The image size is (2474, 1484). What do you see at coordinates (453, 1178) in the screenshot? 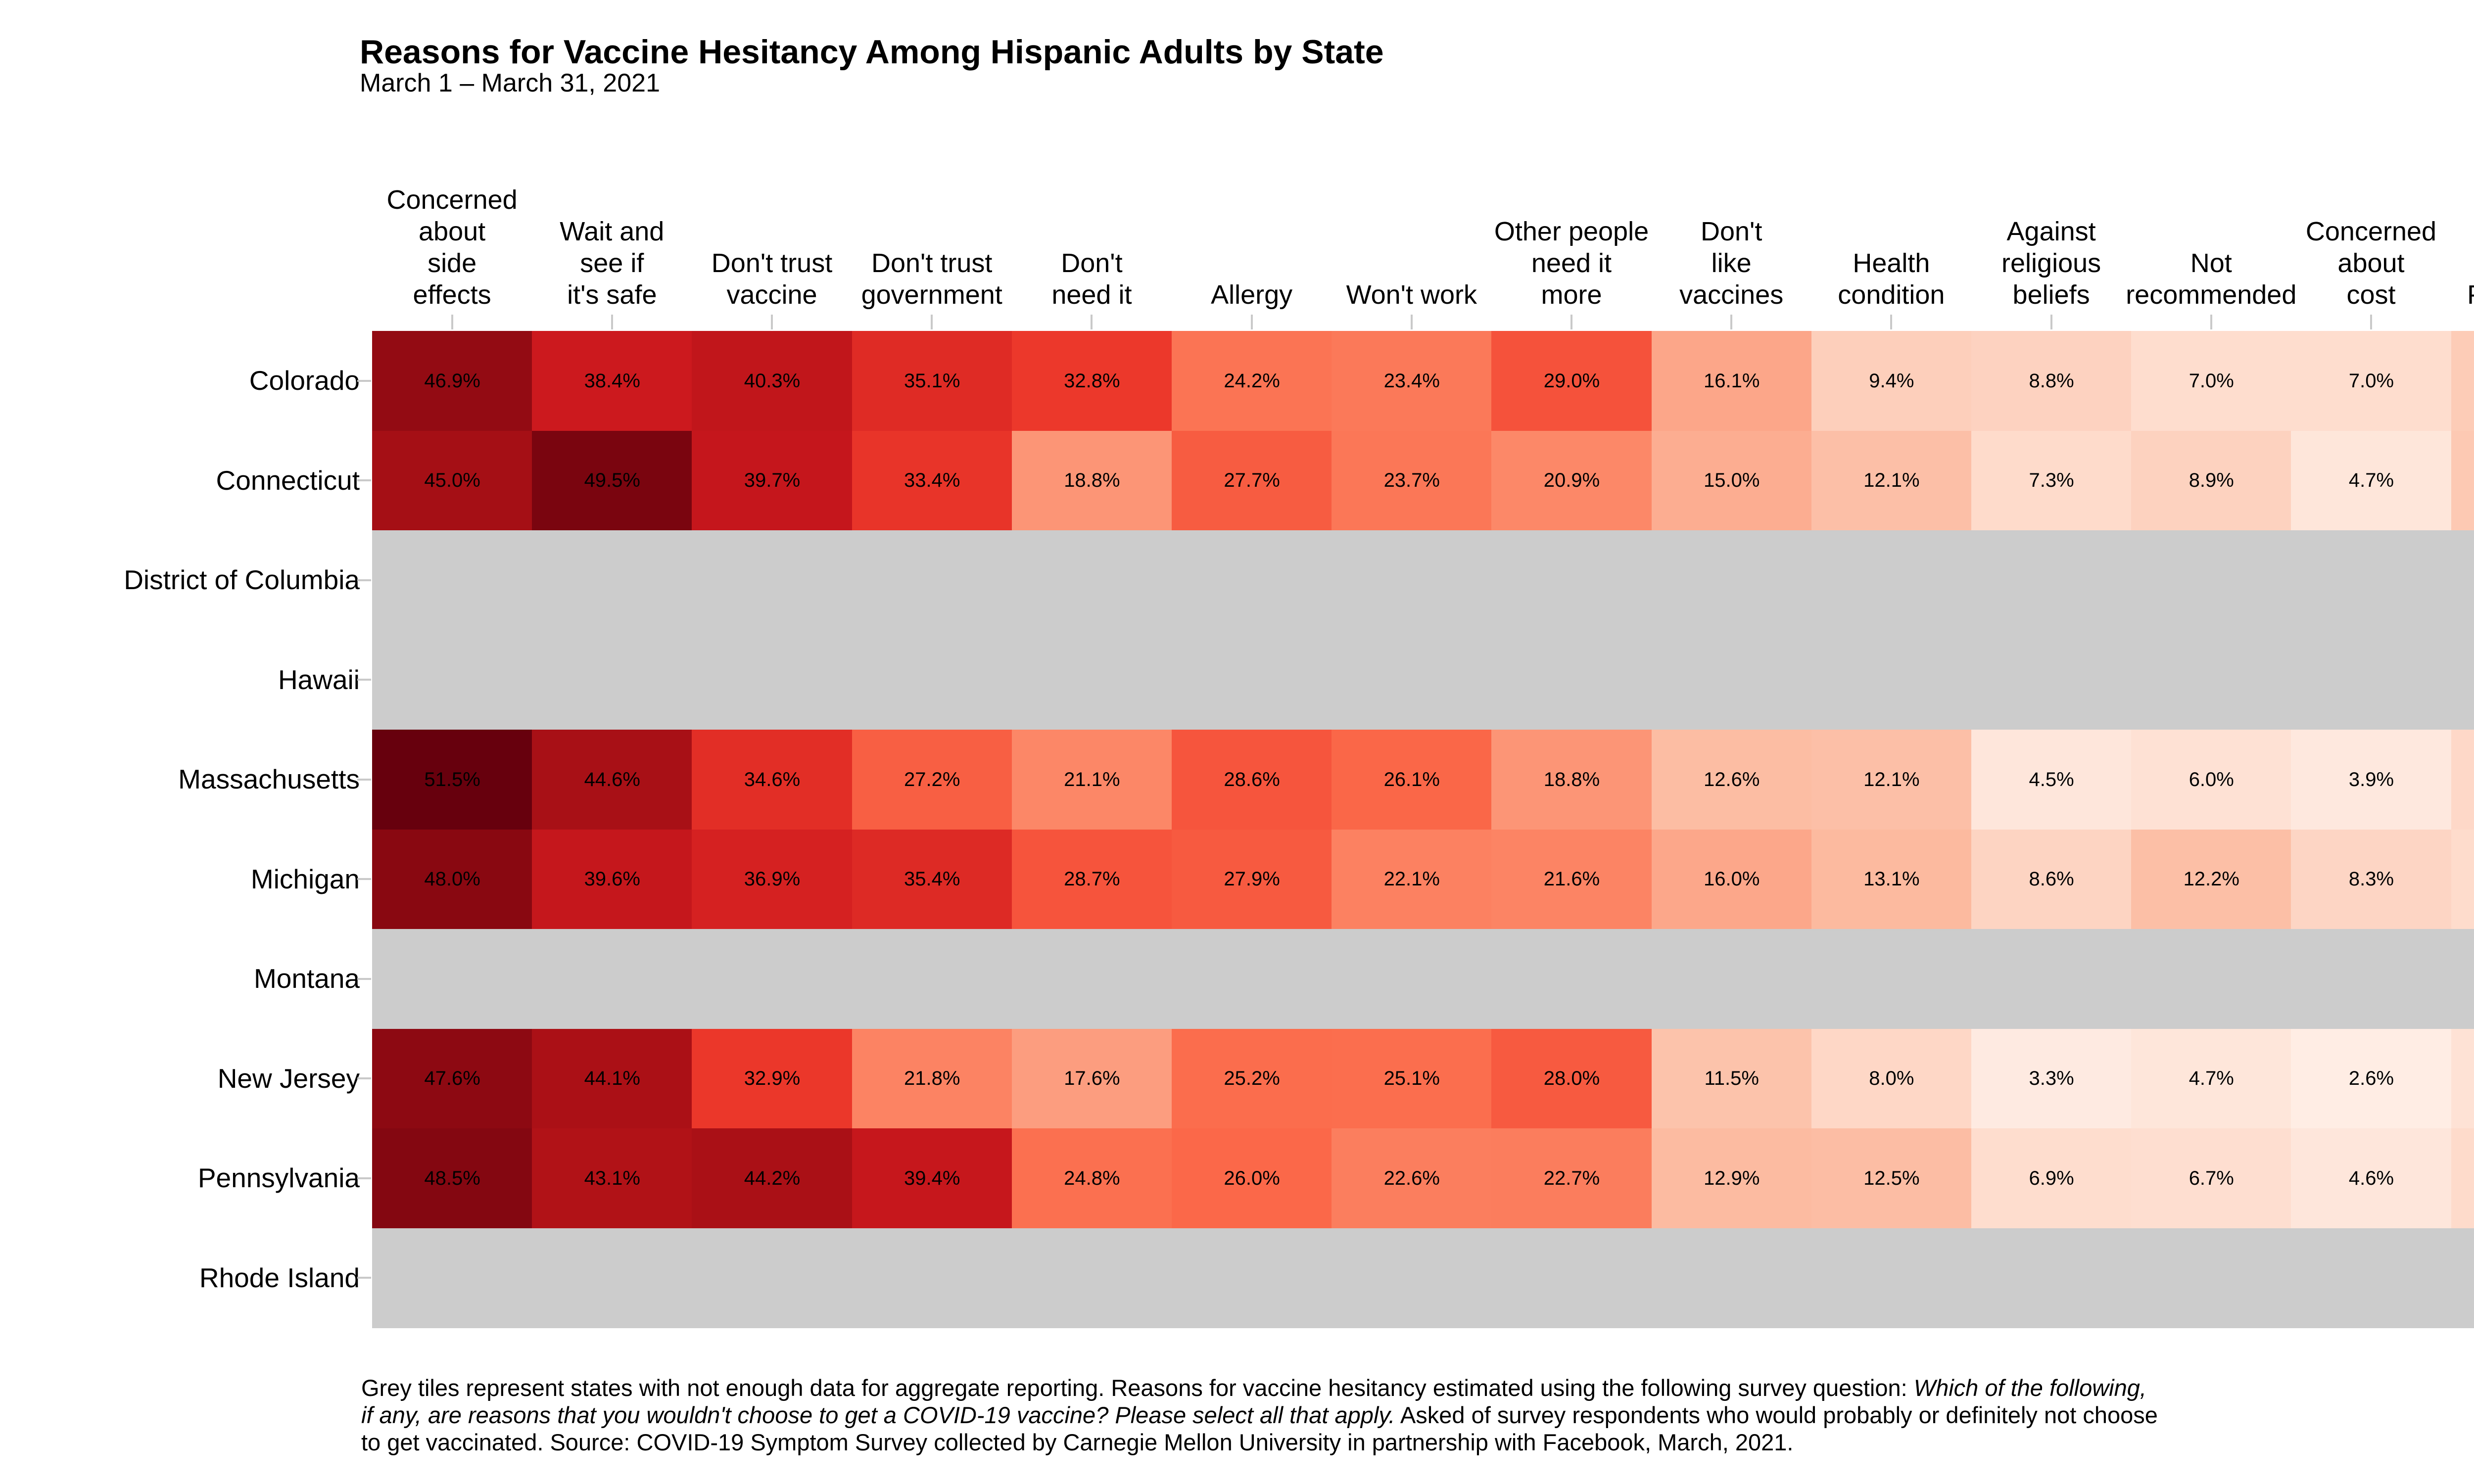
I see `heatmap-cell: 48.5%` at bounding box center [453, 1178].